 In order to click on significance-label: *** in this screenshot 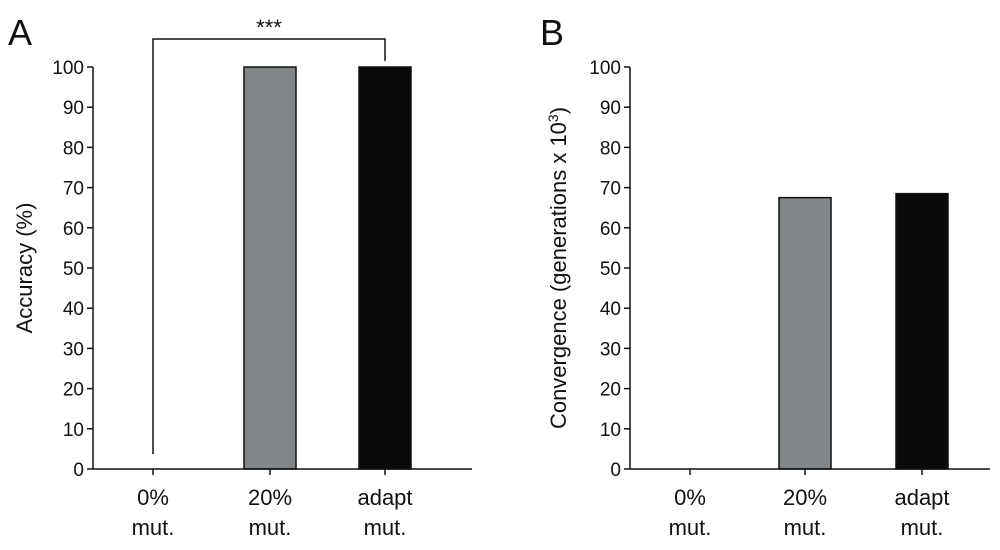, I will do `click(269, 27)`.